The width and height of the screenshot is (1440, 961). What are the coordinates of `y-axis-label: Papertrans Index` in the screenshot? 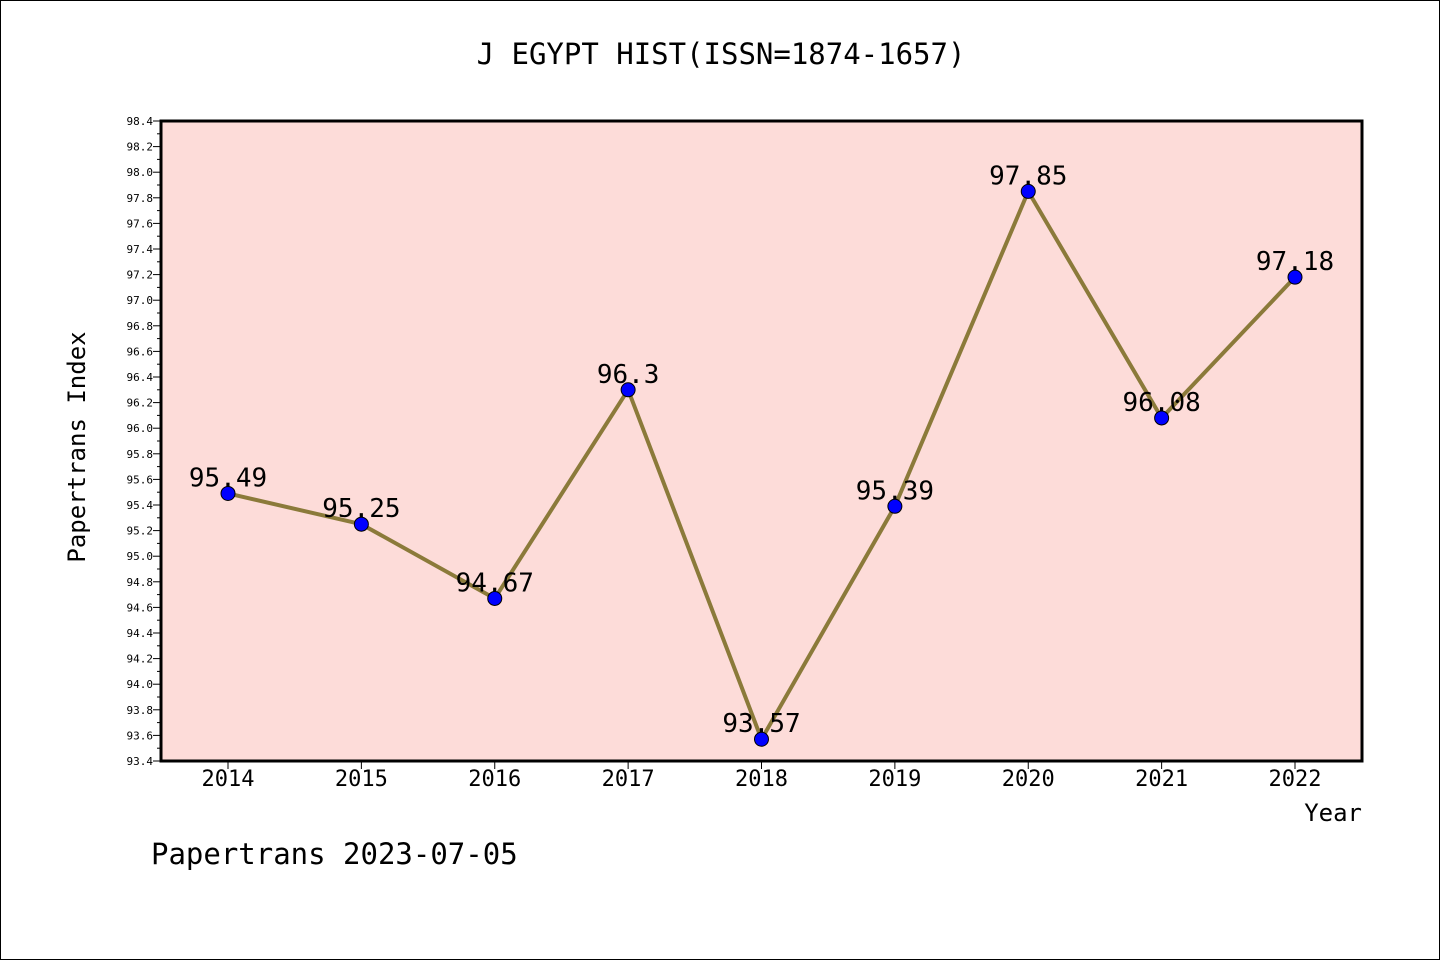 It's located at (77, 446).